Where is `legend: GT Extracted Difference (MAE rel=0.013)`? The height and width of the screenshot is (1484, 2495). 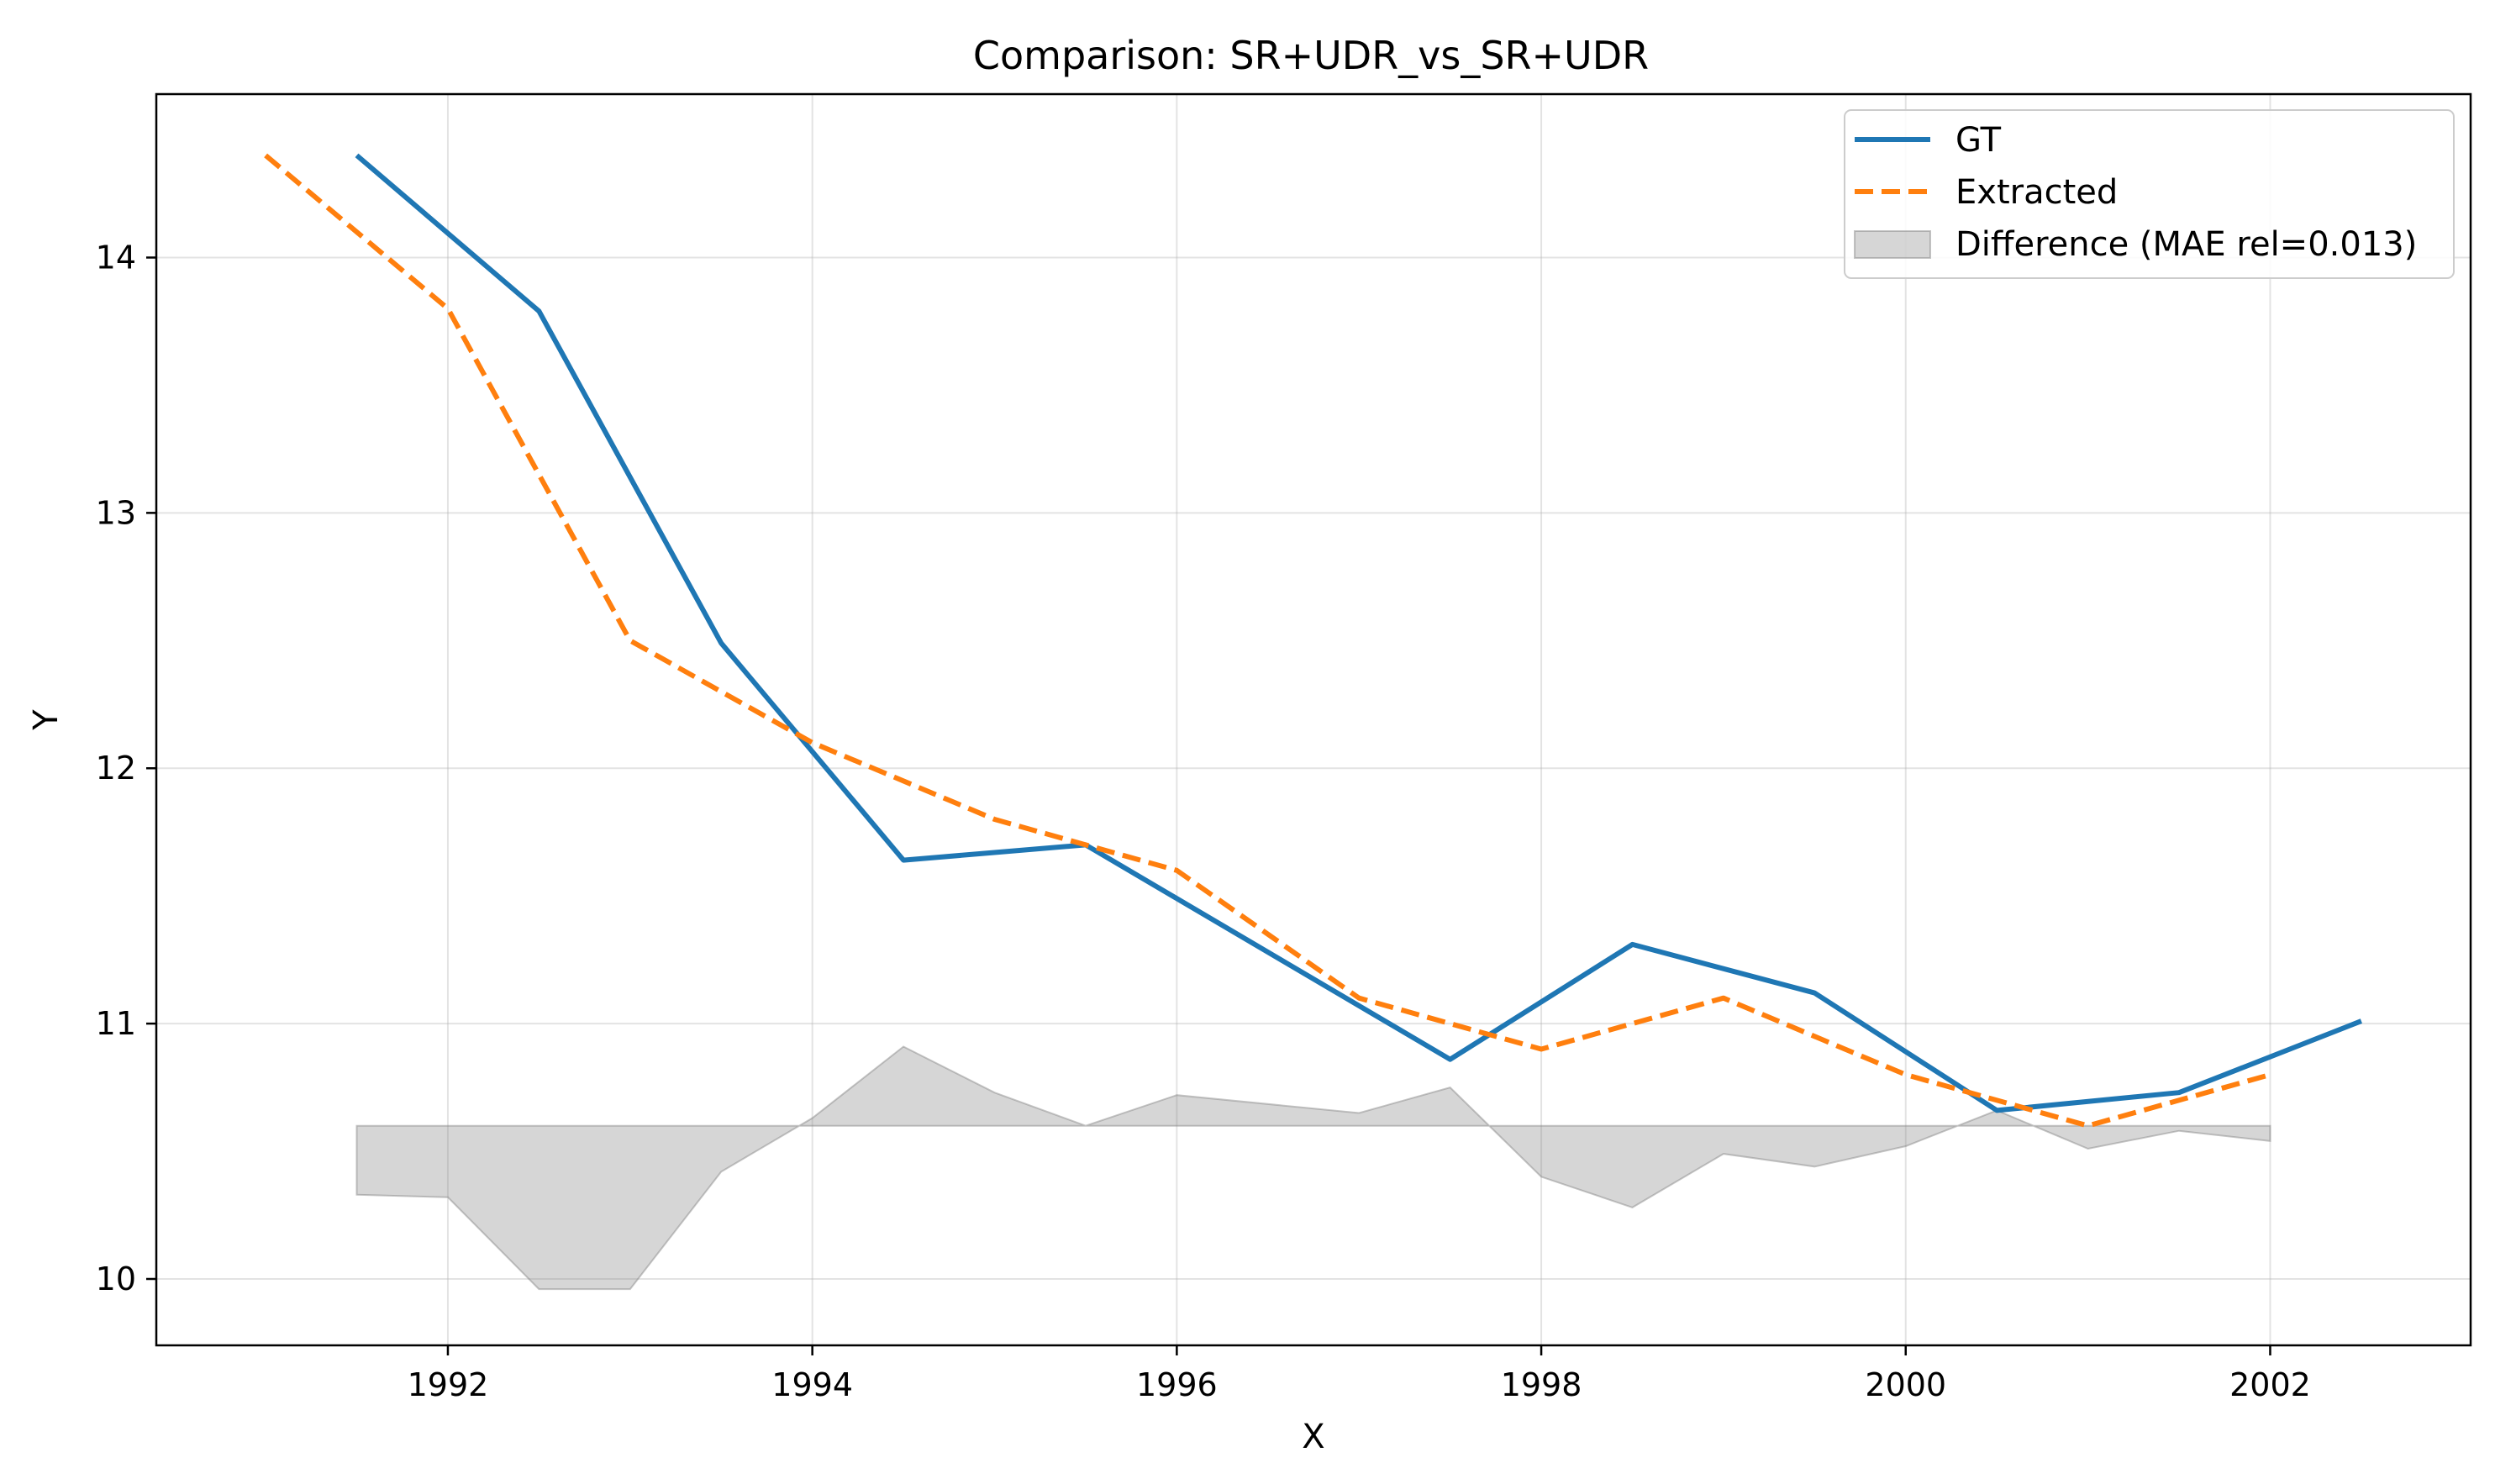 legend: GT Extracted Difference (MAE rel=0.013) is located at coordinates (2149, 194).